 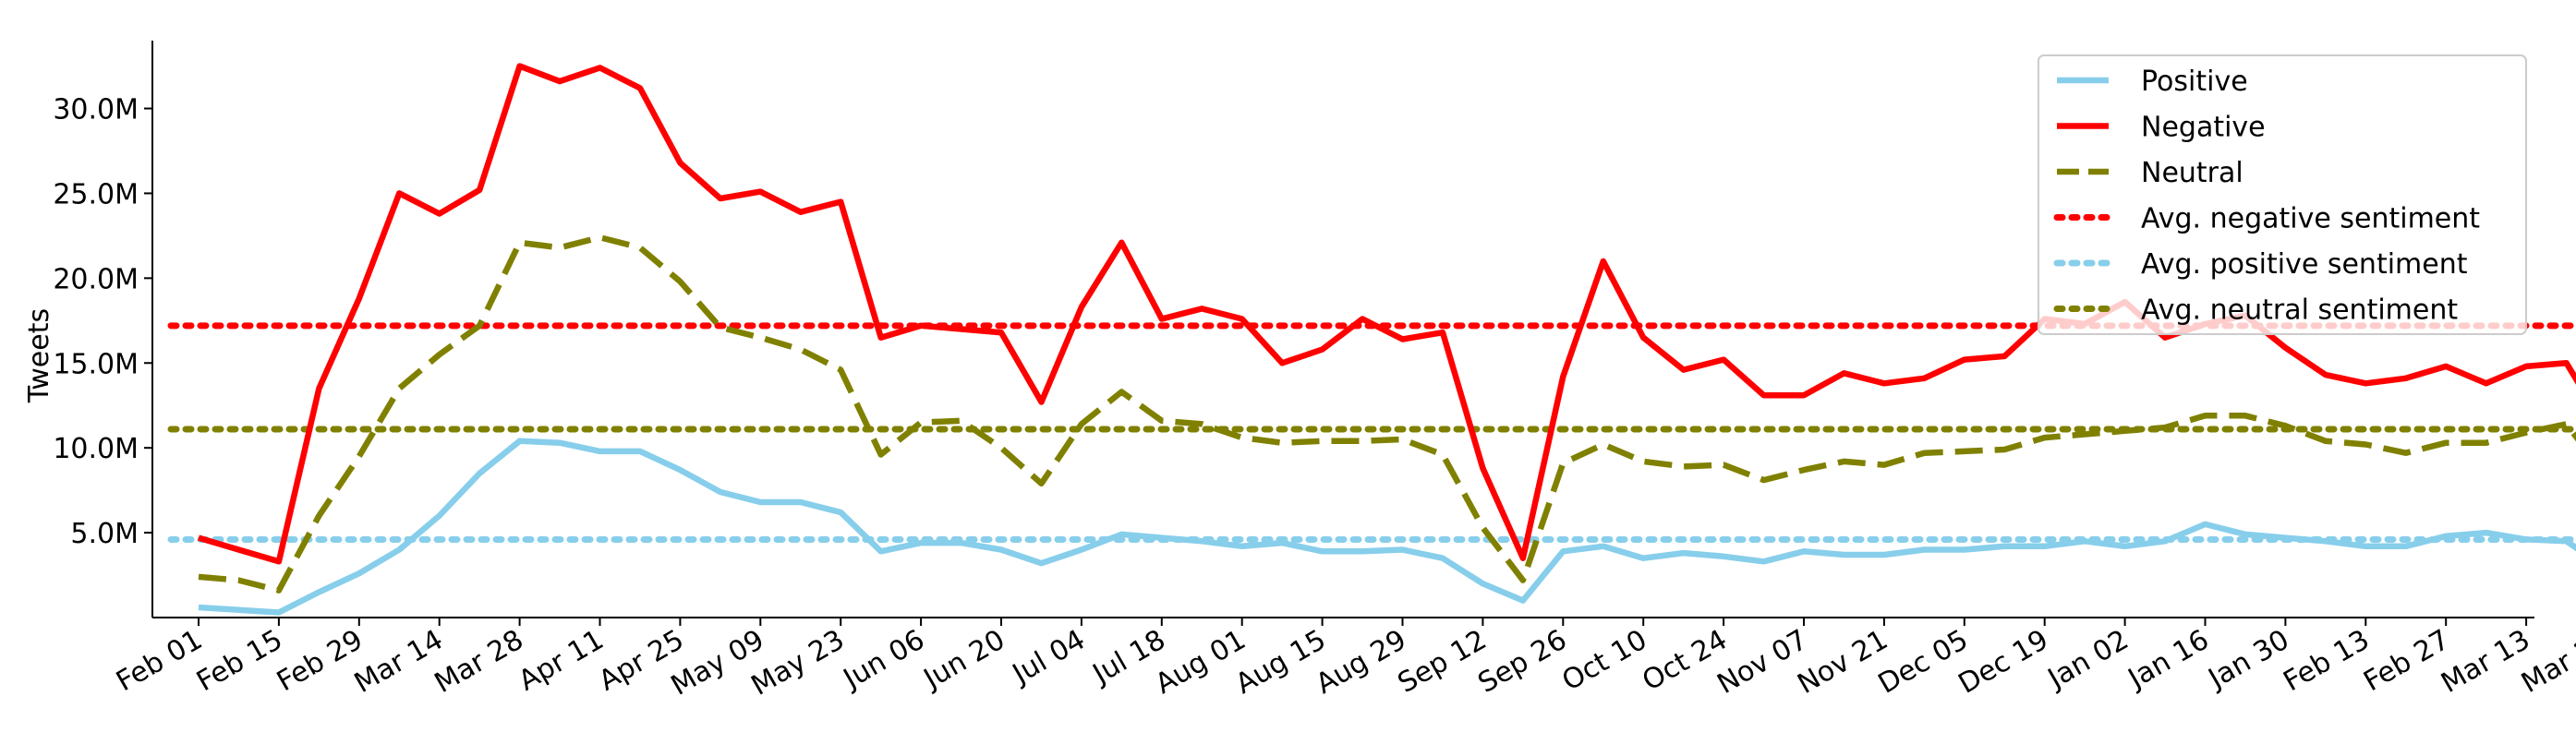 What do you see at coordinates (798, 663) in the screenshot?
I see `x-tick-label: May 23` at bounding box center [798, 663].